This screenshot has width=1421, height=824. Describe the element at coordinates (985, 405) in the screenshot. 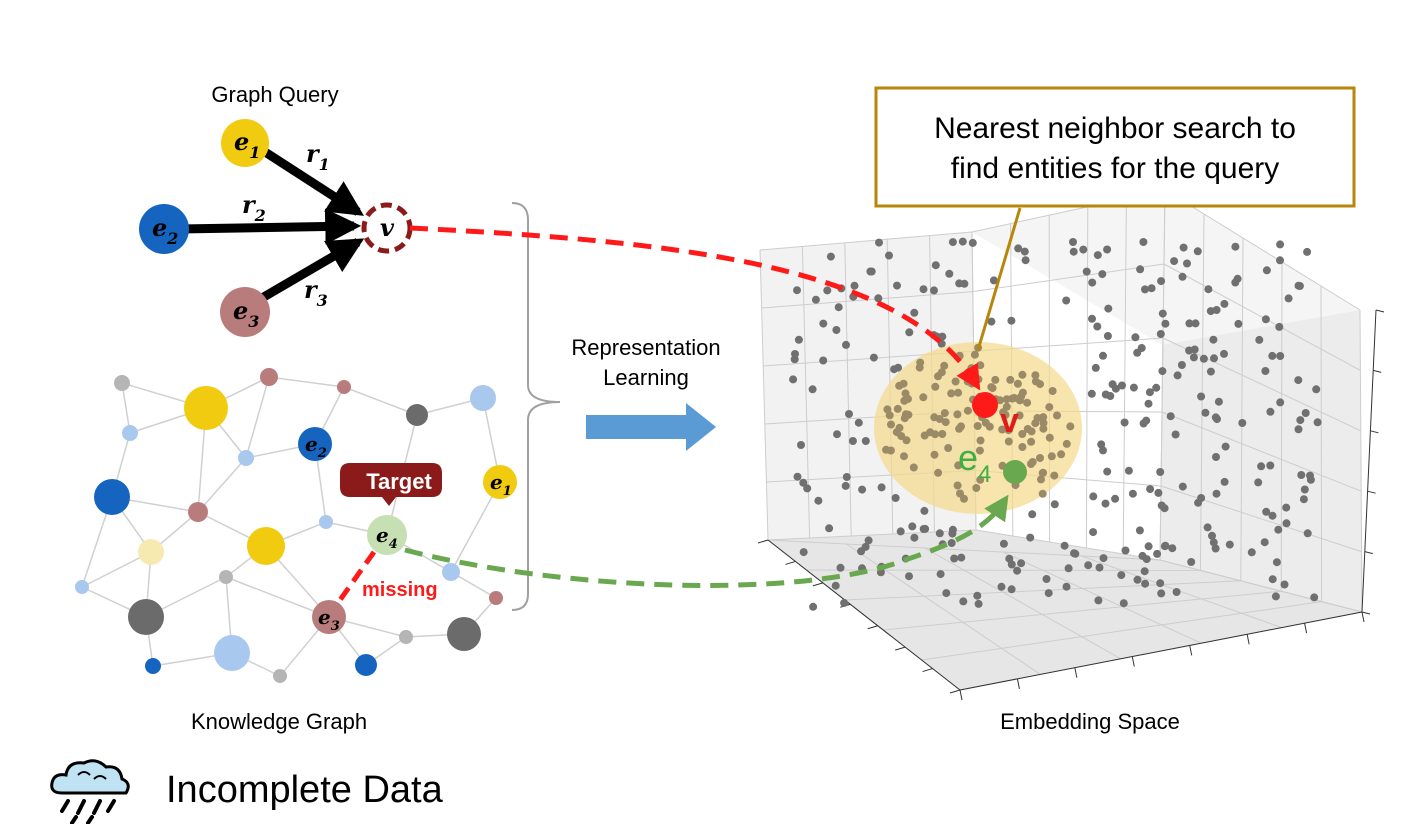

I see `query-embedding-point` at that location.